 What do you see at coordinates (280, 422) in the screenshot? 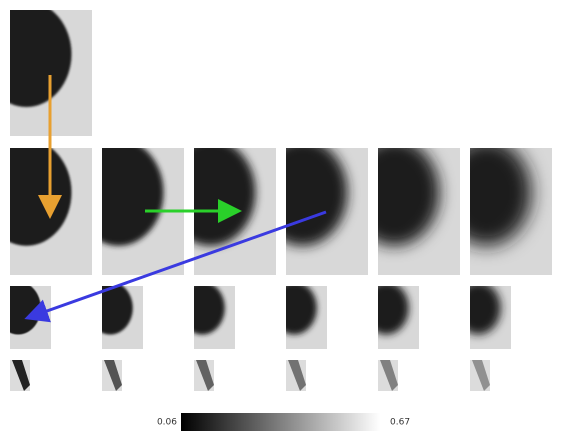
I see `colorbar` at bounding box center [280, 422].